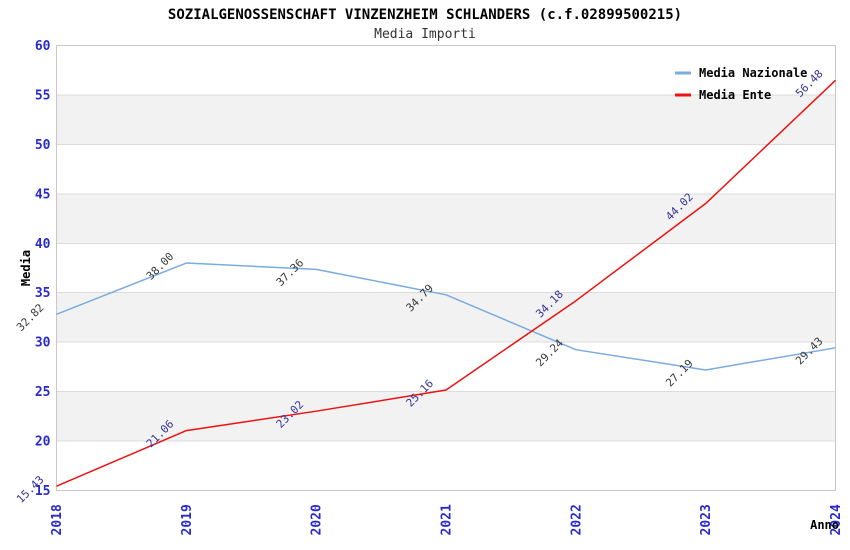 This screenshot has width=850, height=550. Describe the element at coordinates (447, 519) in the screenshot. I see `x-tick-label: 2021` at that location.